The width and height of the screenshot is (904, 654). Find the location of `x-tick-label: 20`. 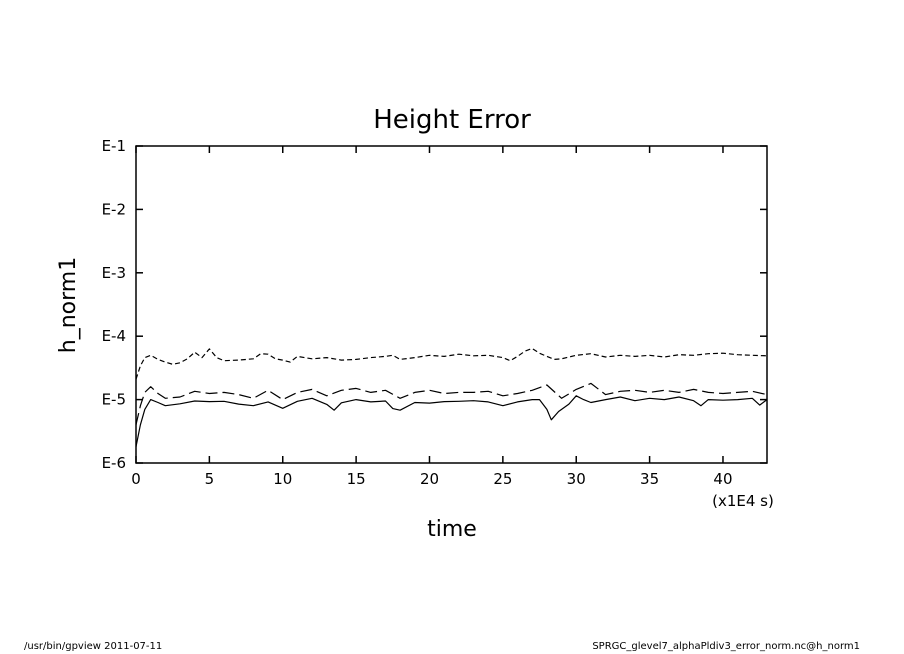

x-tick-label: 20 is located at coordinates (429, 479).